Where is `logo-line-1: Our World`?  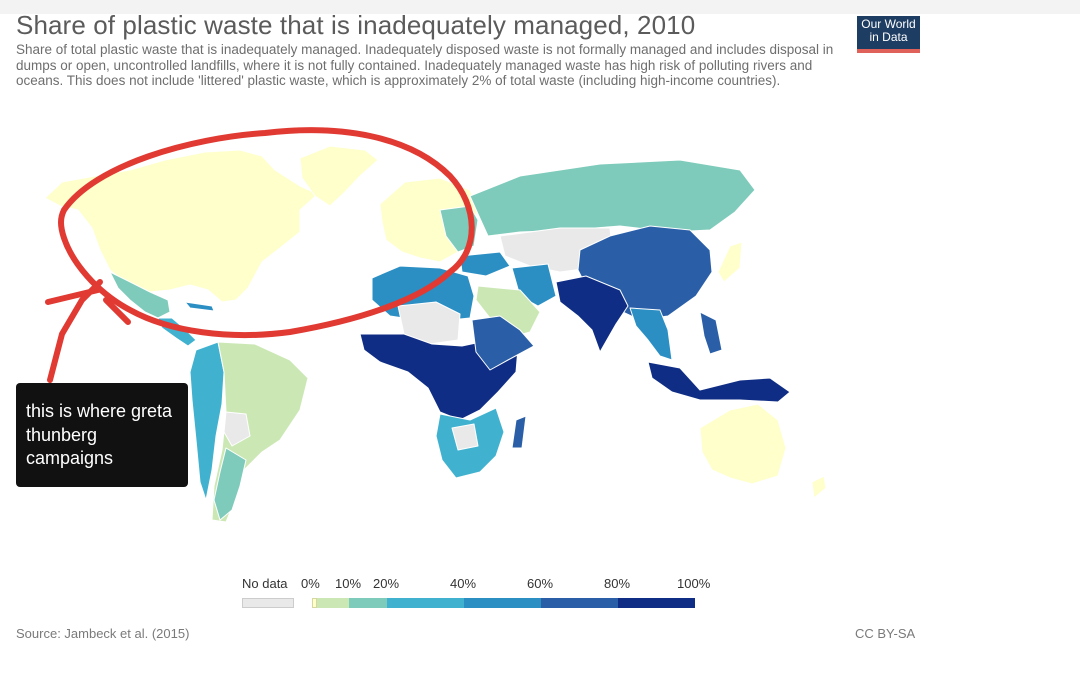 logo-line-1: Our World is located at coordinates (888, 24).